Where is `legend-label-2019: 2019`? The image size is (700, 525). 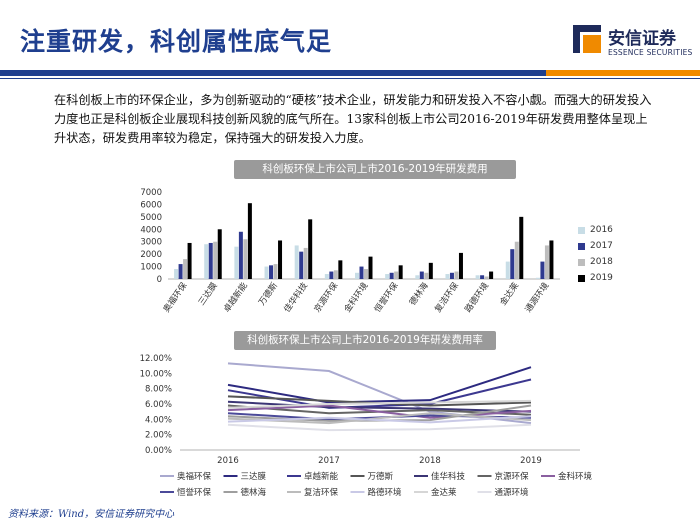
legend-label-2019: 2019 is located at coordinates (601, 278).